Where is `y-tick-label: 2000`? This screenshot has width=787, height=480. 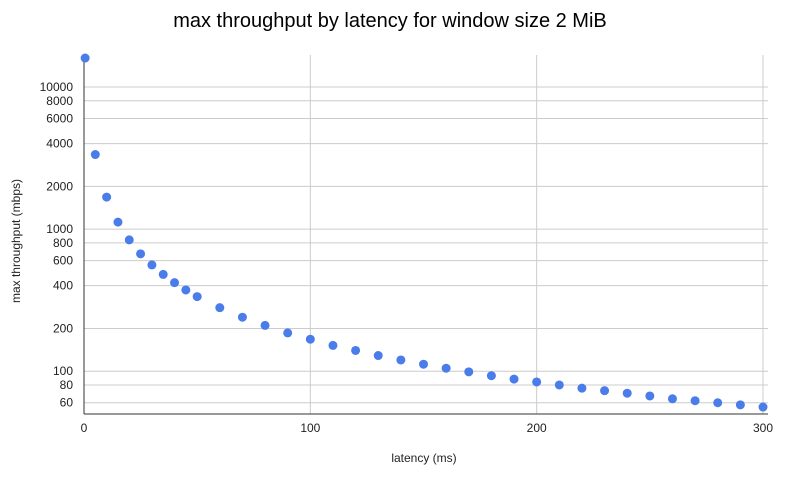 y-tick-label: 2000 is located at coordinates (59, 186).